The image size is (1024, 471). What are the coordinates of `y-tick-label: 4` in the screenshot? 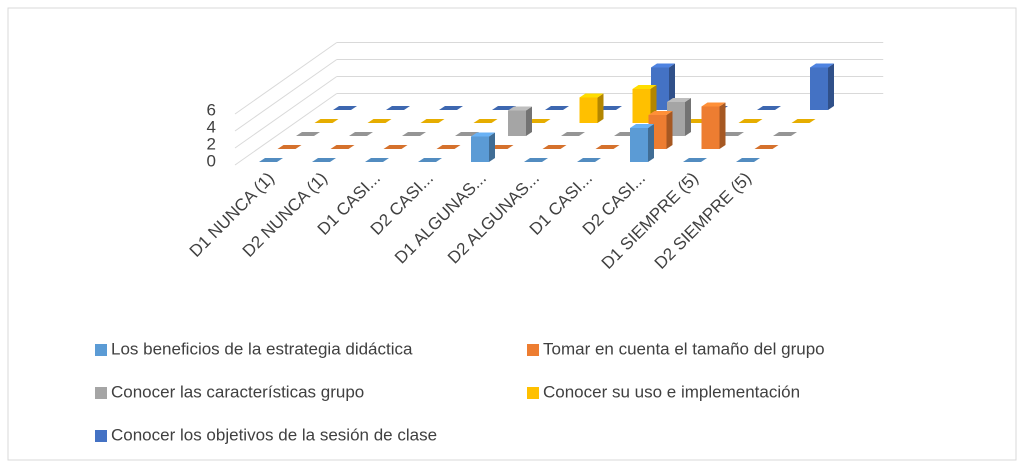 It's located at (211, 126).